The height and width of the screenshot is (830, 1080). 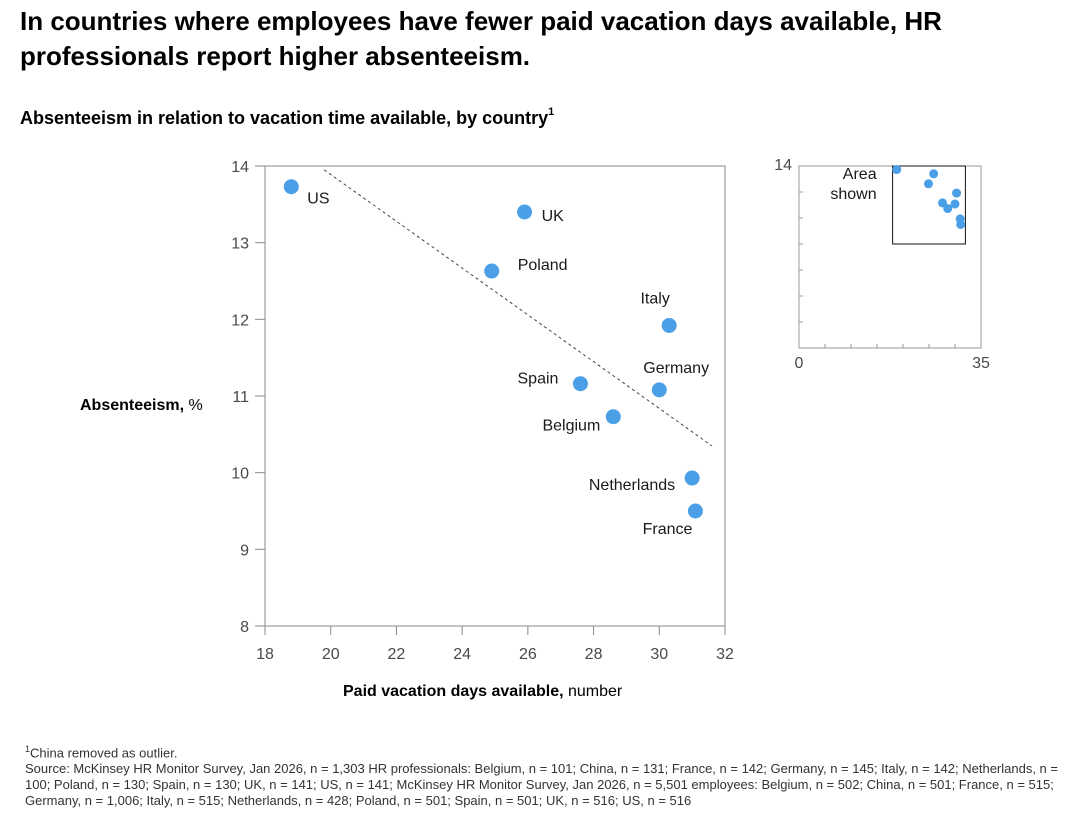 What do you see at coordinates (240, 167) in the screenshot?
I see `y-tick-label: 14` at bounding box center [240, 167].